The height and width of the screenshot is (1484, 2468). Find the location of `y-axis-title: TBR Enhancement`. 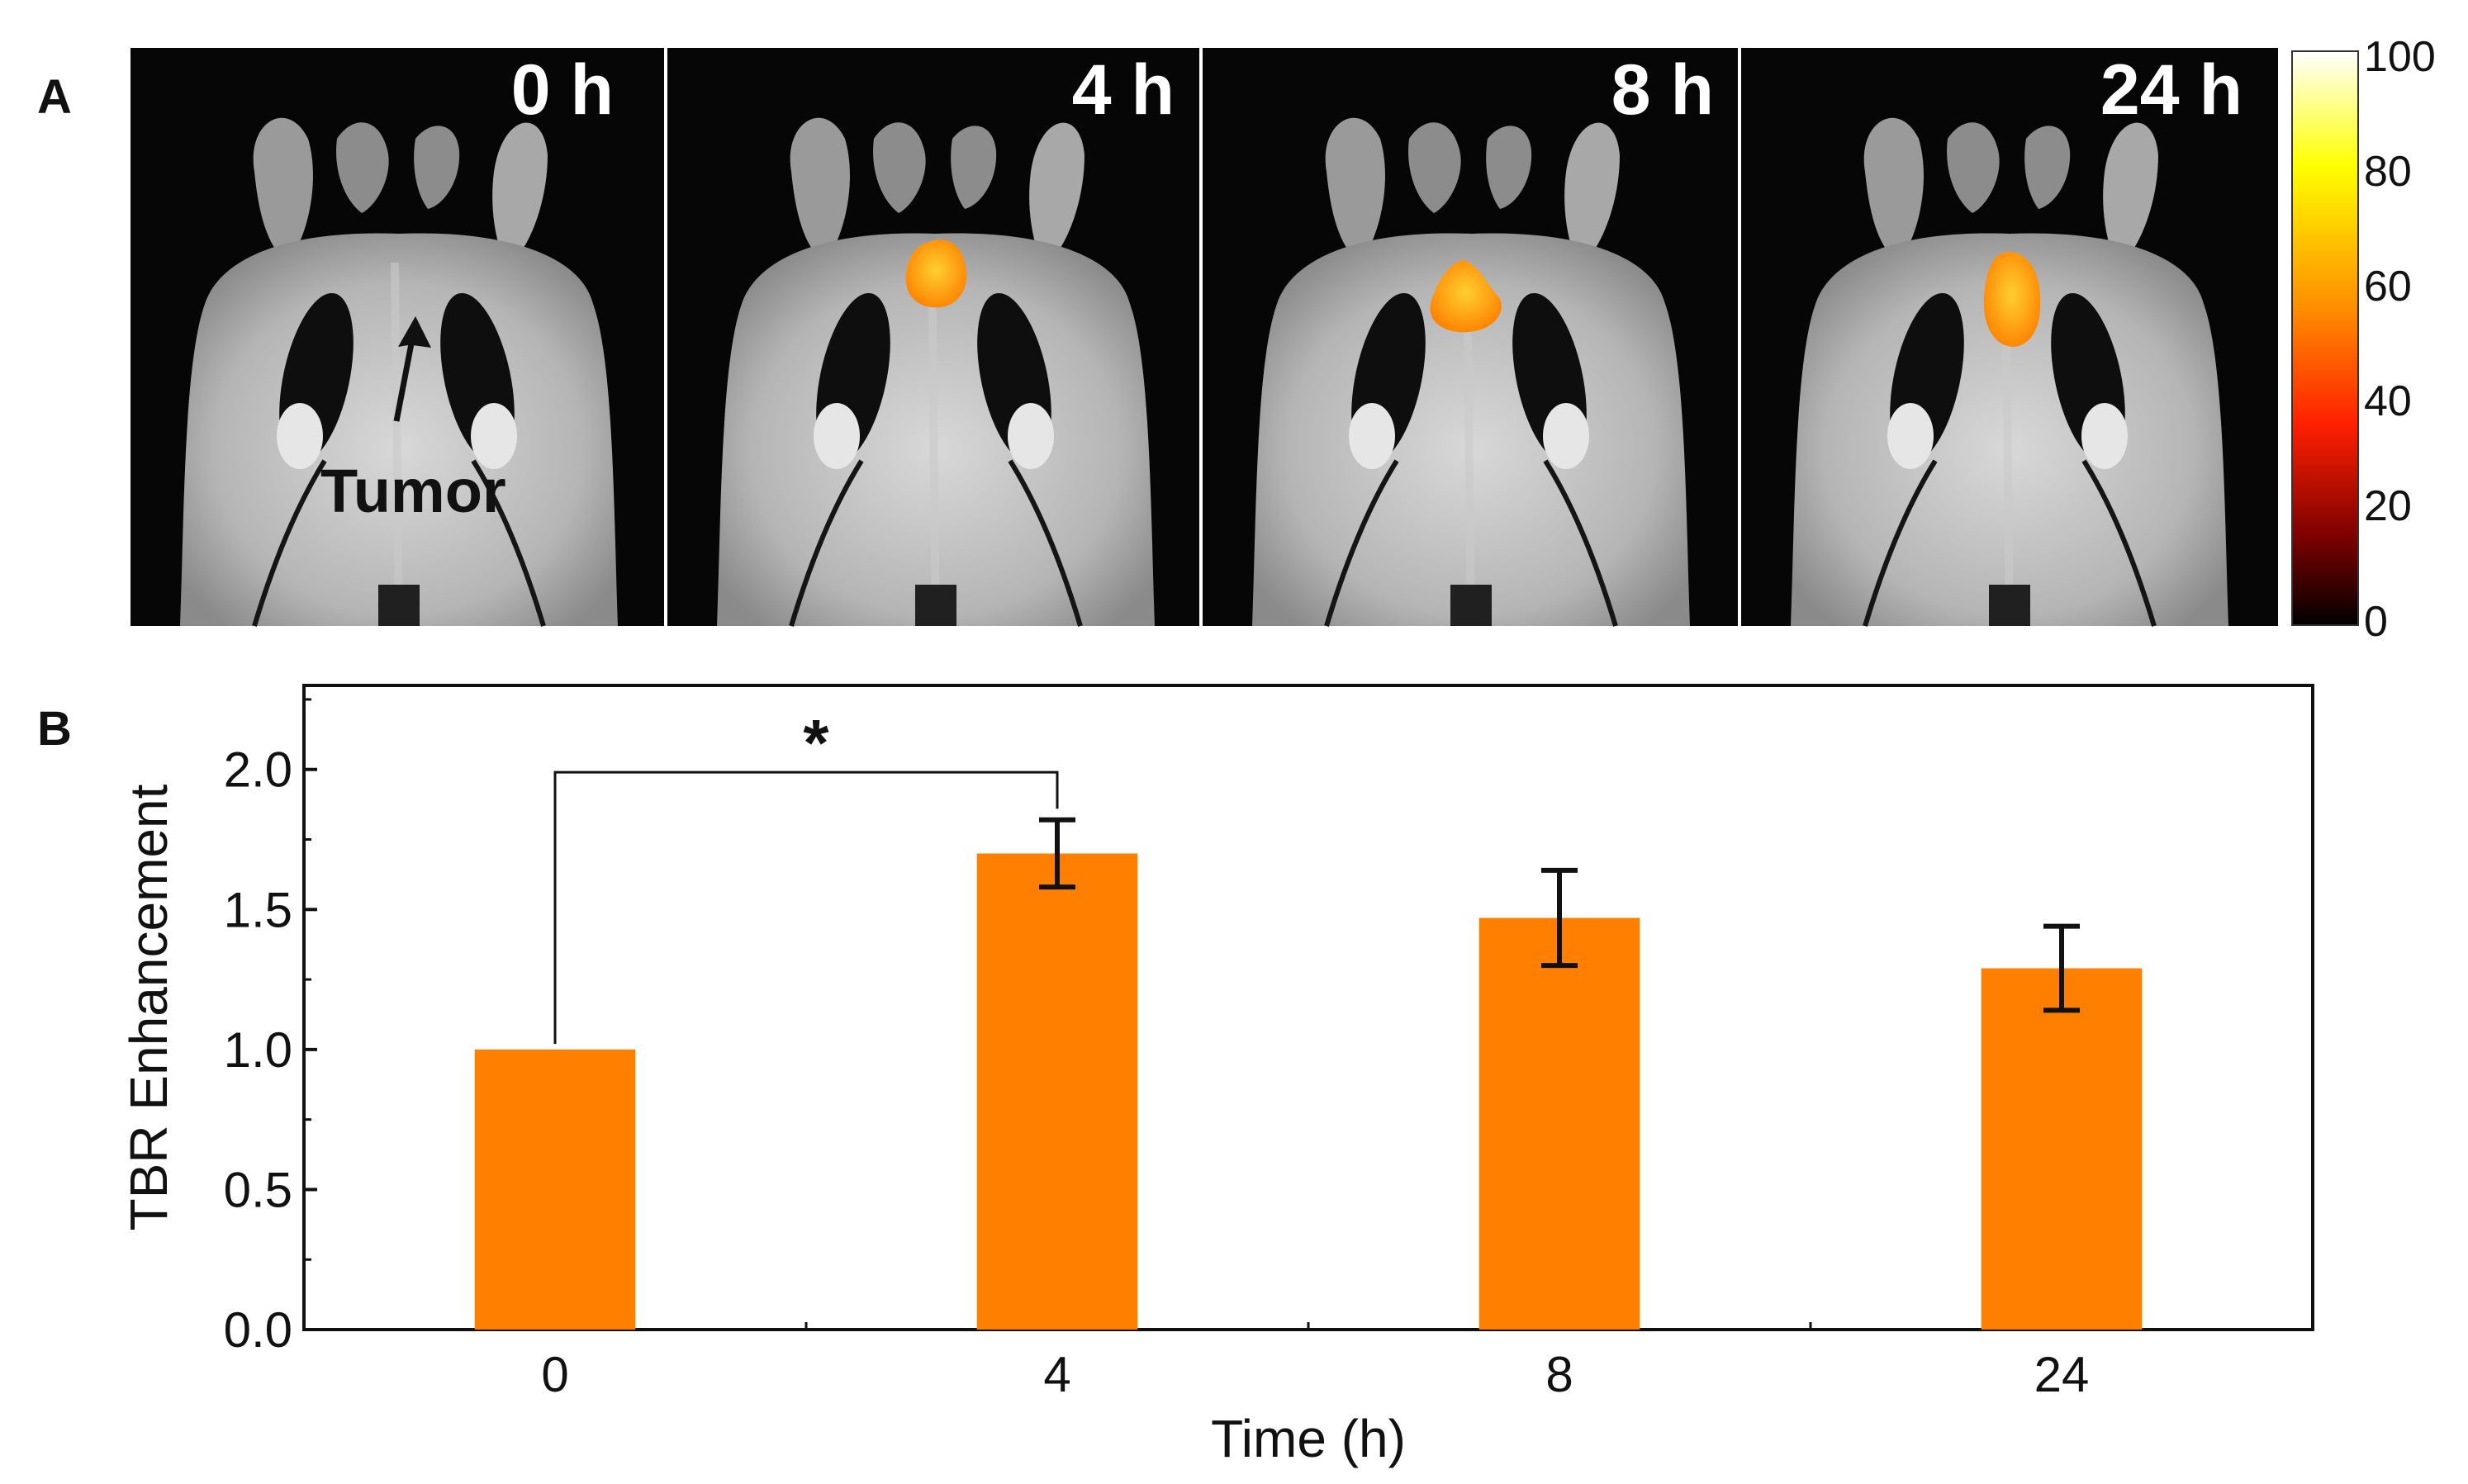

y-axis-title: TBR Enhancement is located at coordinates (148, 1007).